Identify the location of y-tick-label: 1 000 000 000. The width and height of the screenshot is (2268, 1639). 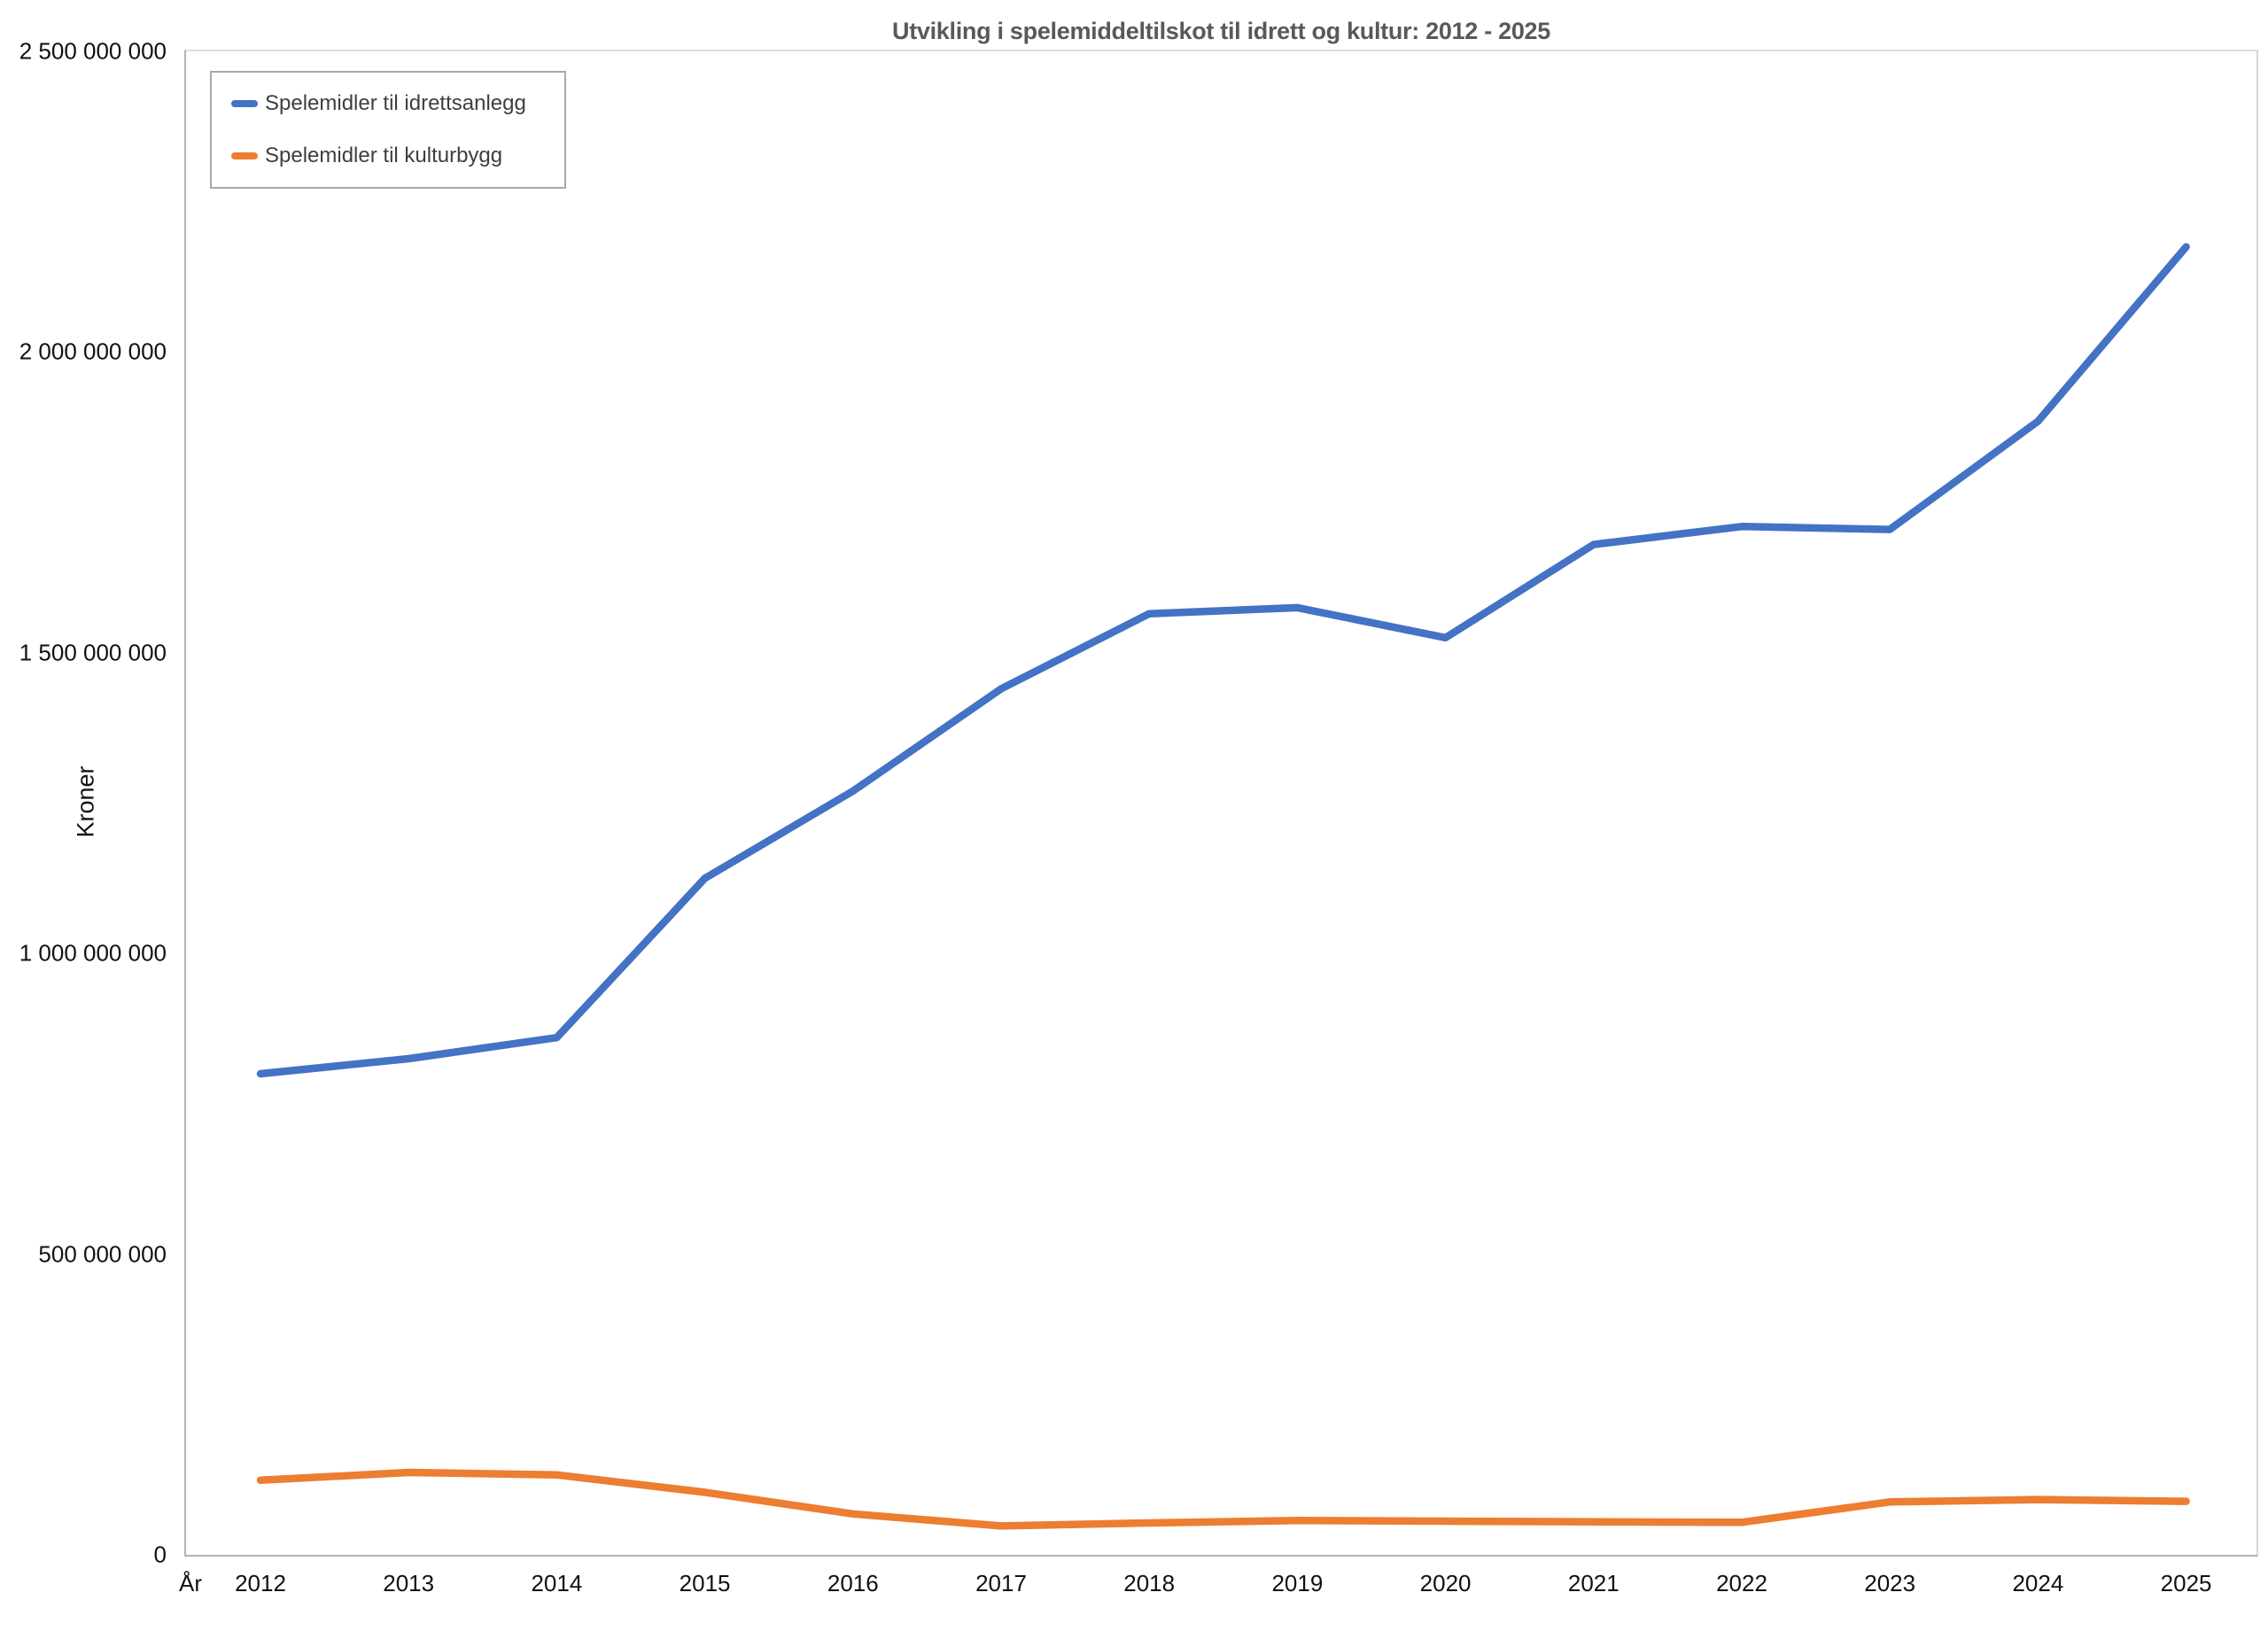
(93, 953).